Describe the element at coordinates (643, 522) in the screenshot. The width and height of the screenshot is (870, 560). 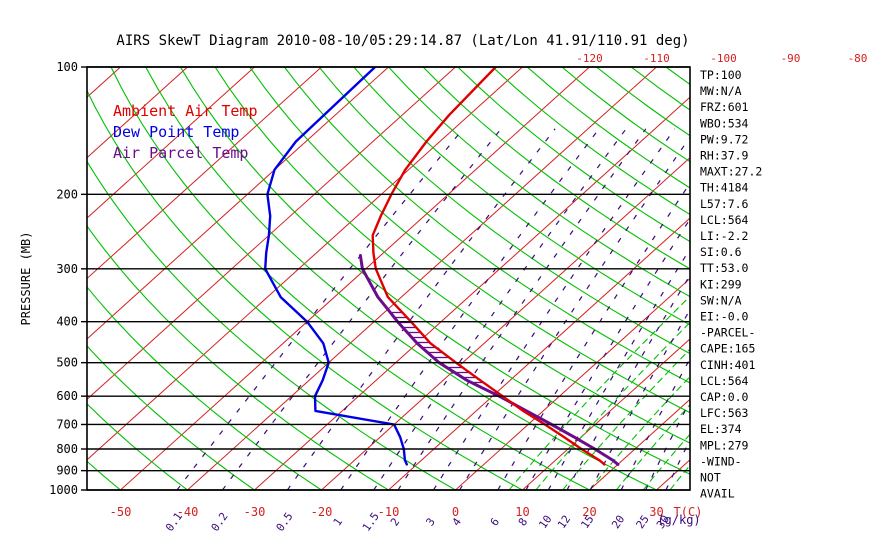
I see `mixing-ratio-tick-label: 25` at that location.